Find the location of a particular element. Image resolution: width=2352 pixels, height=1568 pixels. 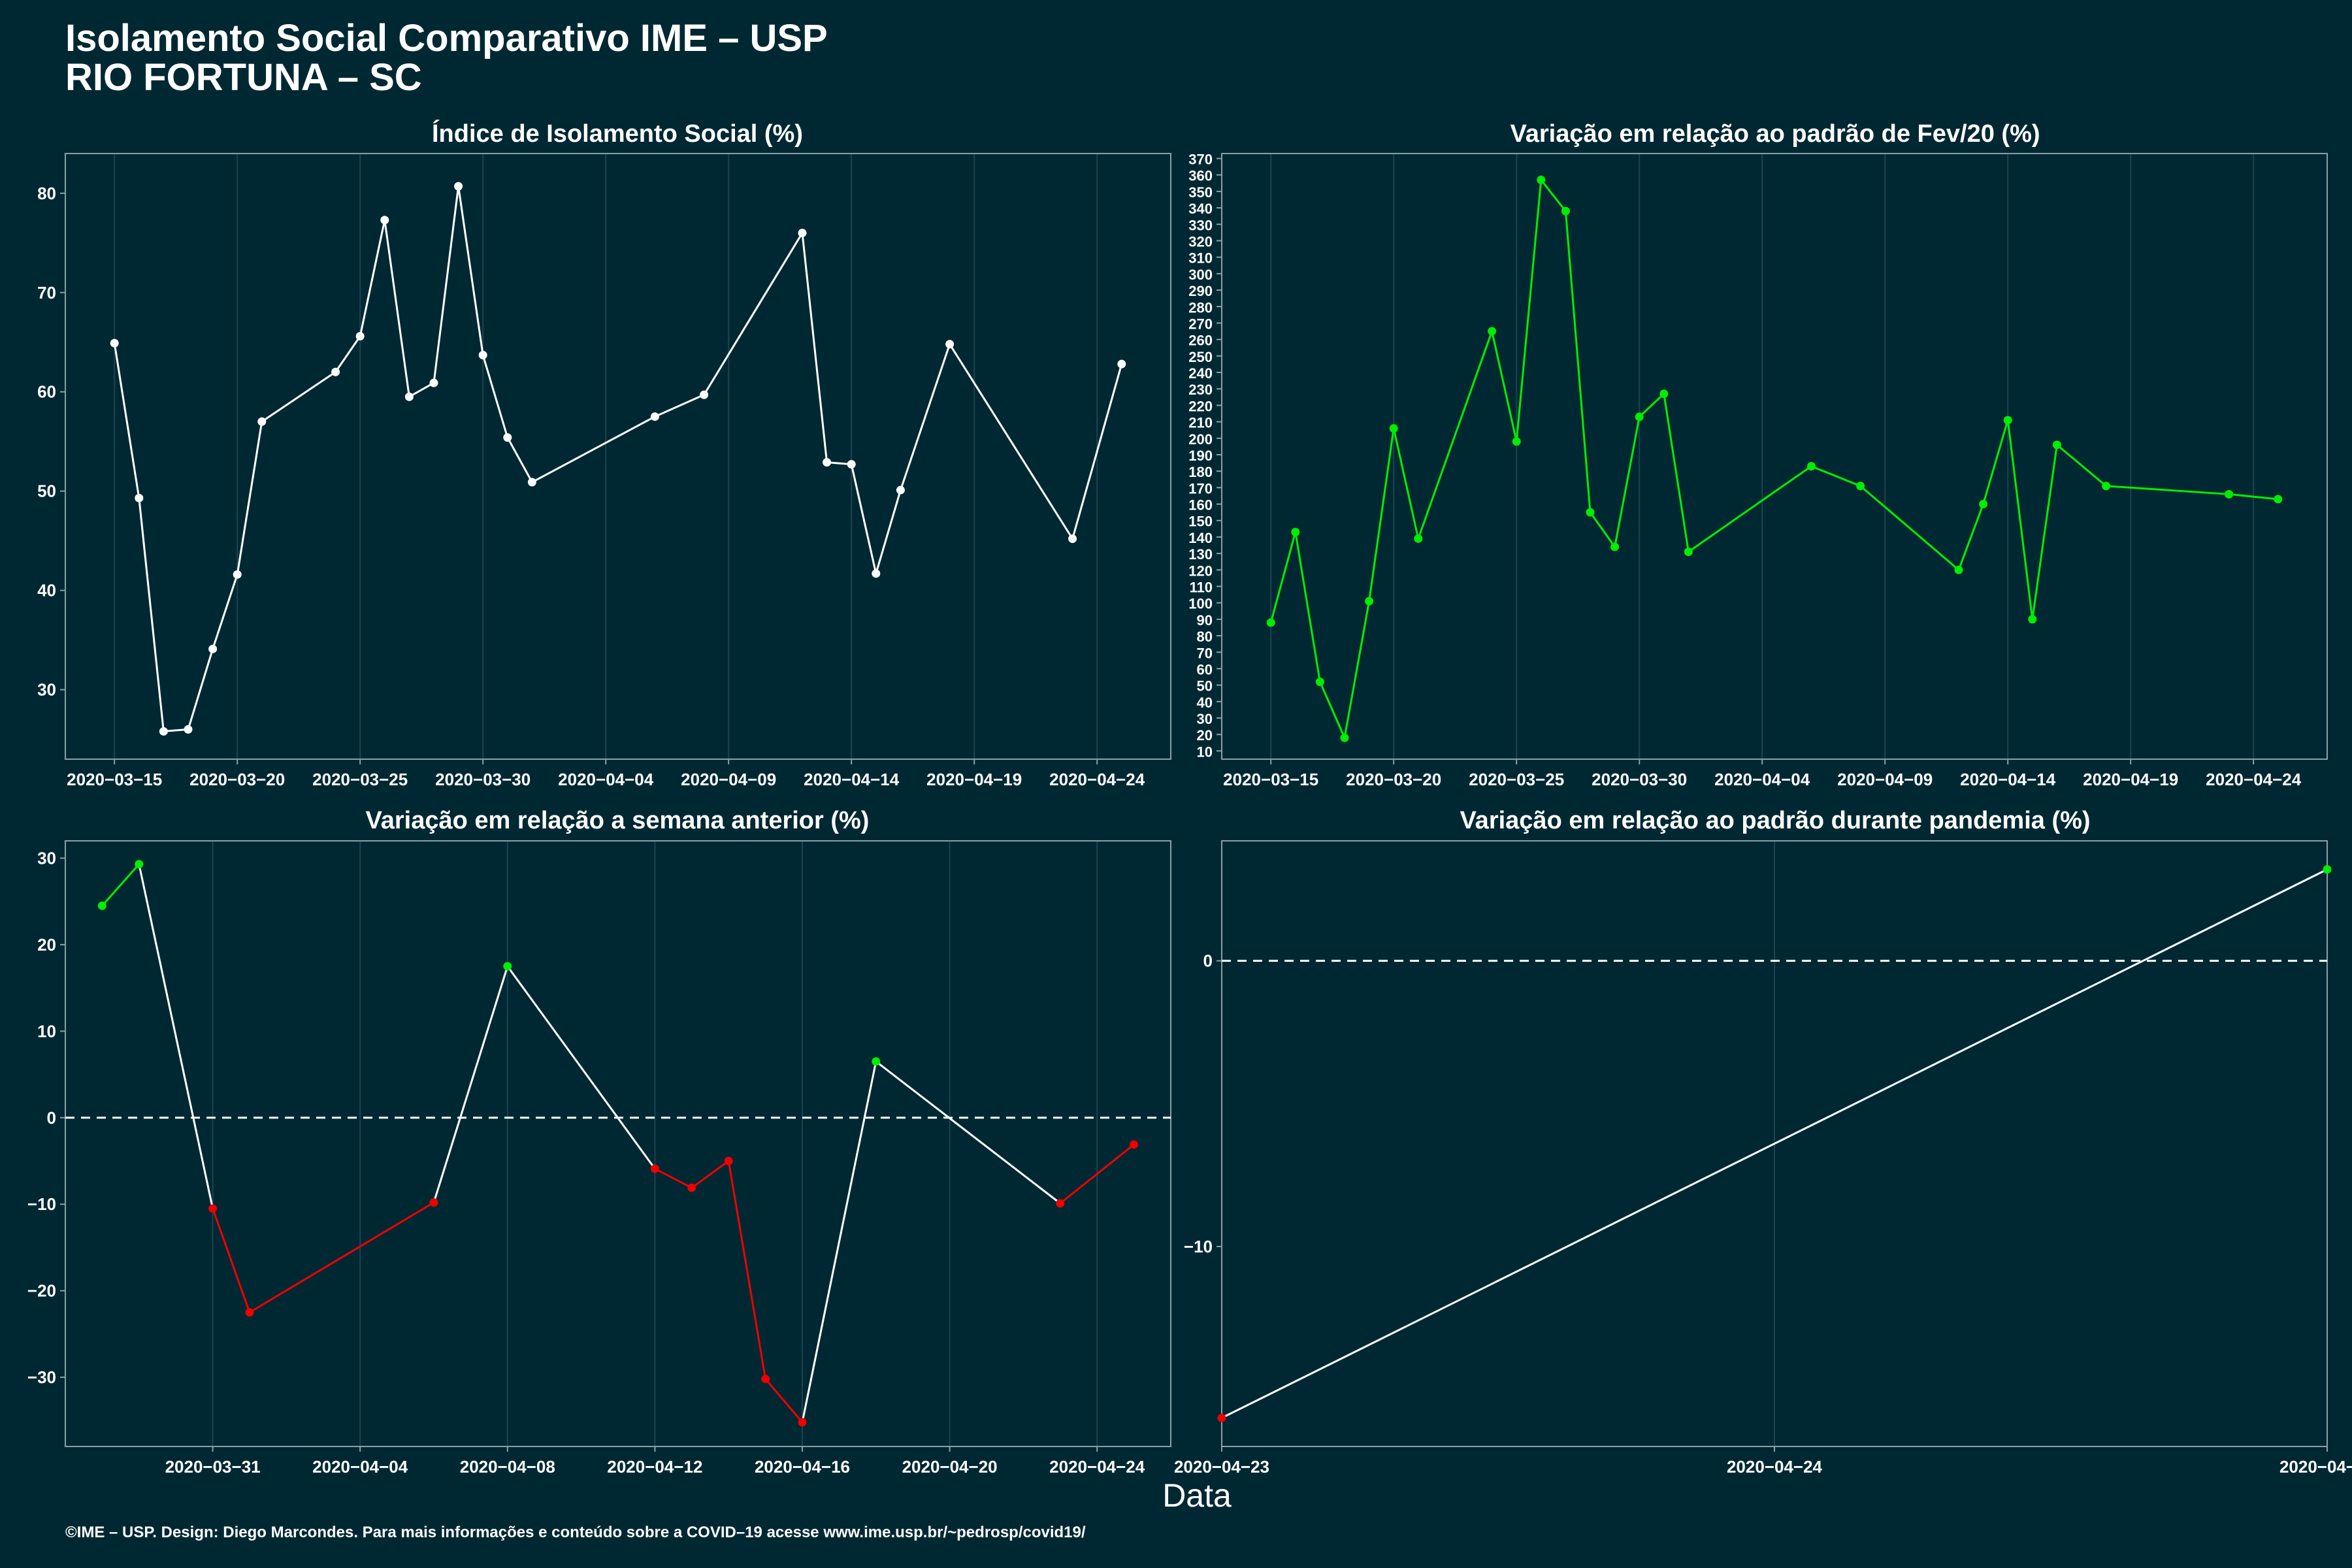

y-tick-label: 100 is located at coordinates (1200, 604).